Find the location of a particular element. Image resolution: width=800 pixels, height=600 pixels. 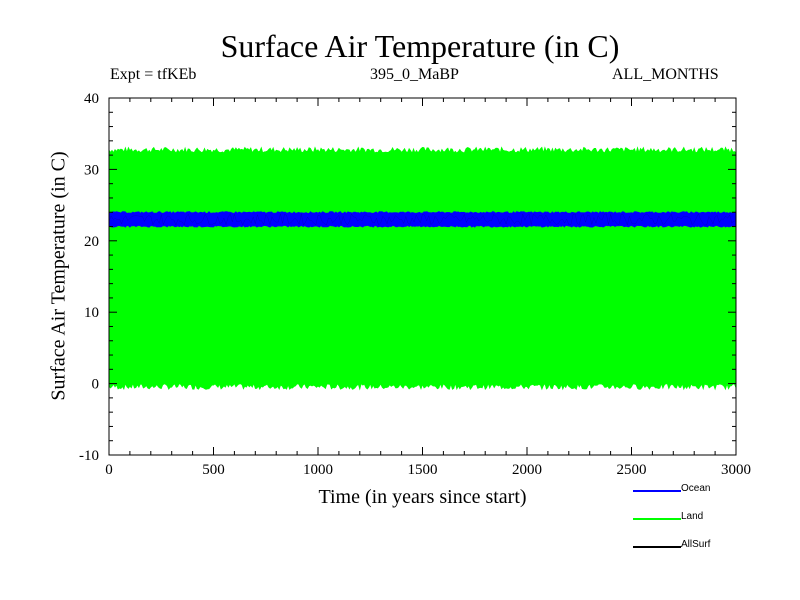

chart-title: Surface Air Temperature (in C) is located at coordinates (420, 46).